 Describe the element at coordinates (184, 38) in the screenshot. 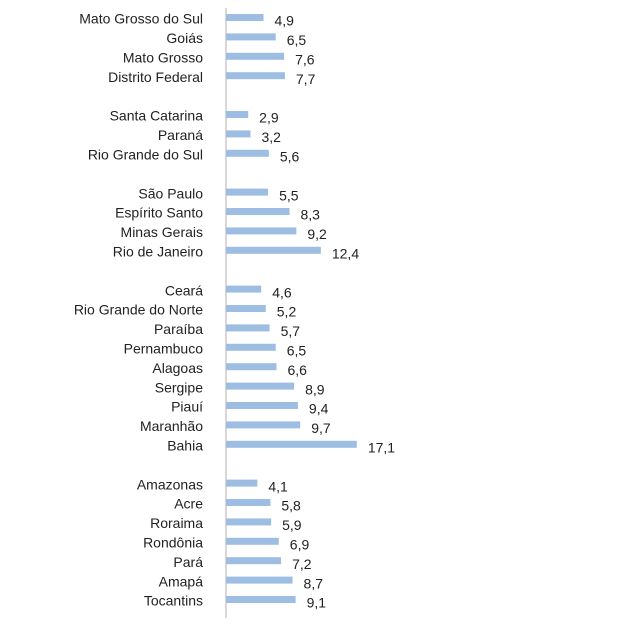

I see `category-label: Goiás` at that location.